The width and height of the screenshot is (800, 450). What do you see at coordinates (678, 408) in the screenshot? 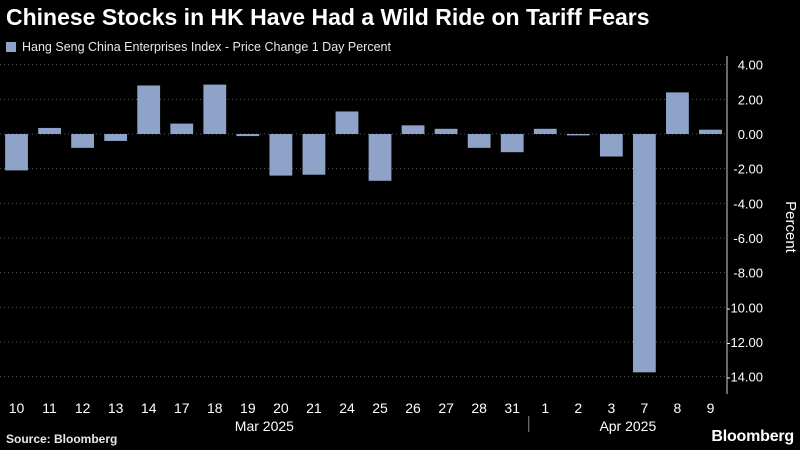
I see `x-tick-label: 8` at bounding box center [678, 408].